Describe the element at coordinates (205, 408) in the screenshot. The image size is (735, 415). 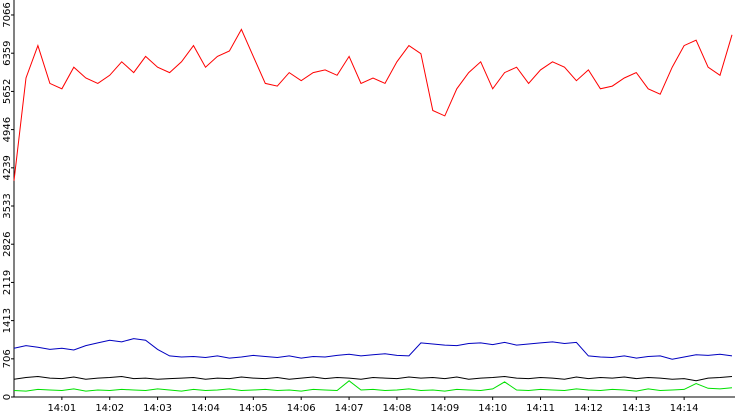
I see `x-tick-label: 14:04` at that location.